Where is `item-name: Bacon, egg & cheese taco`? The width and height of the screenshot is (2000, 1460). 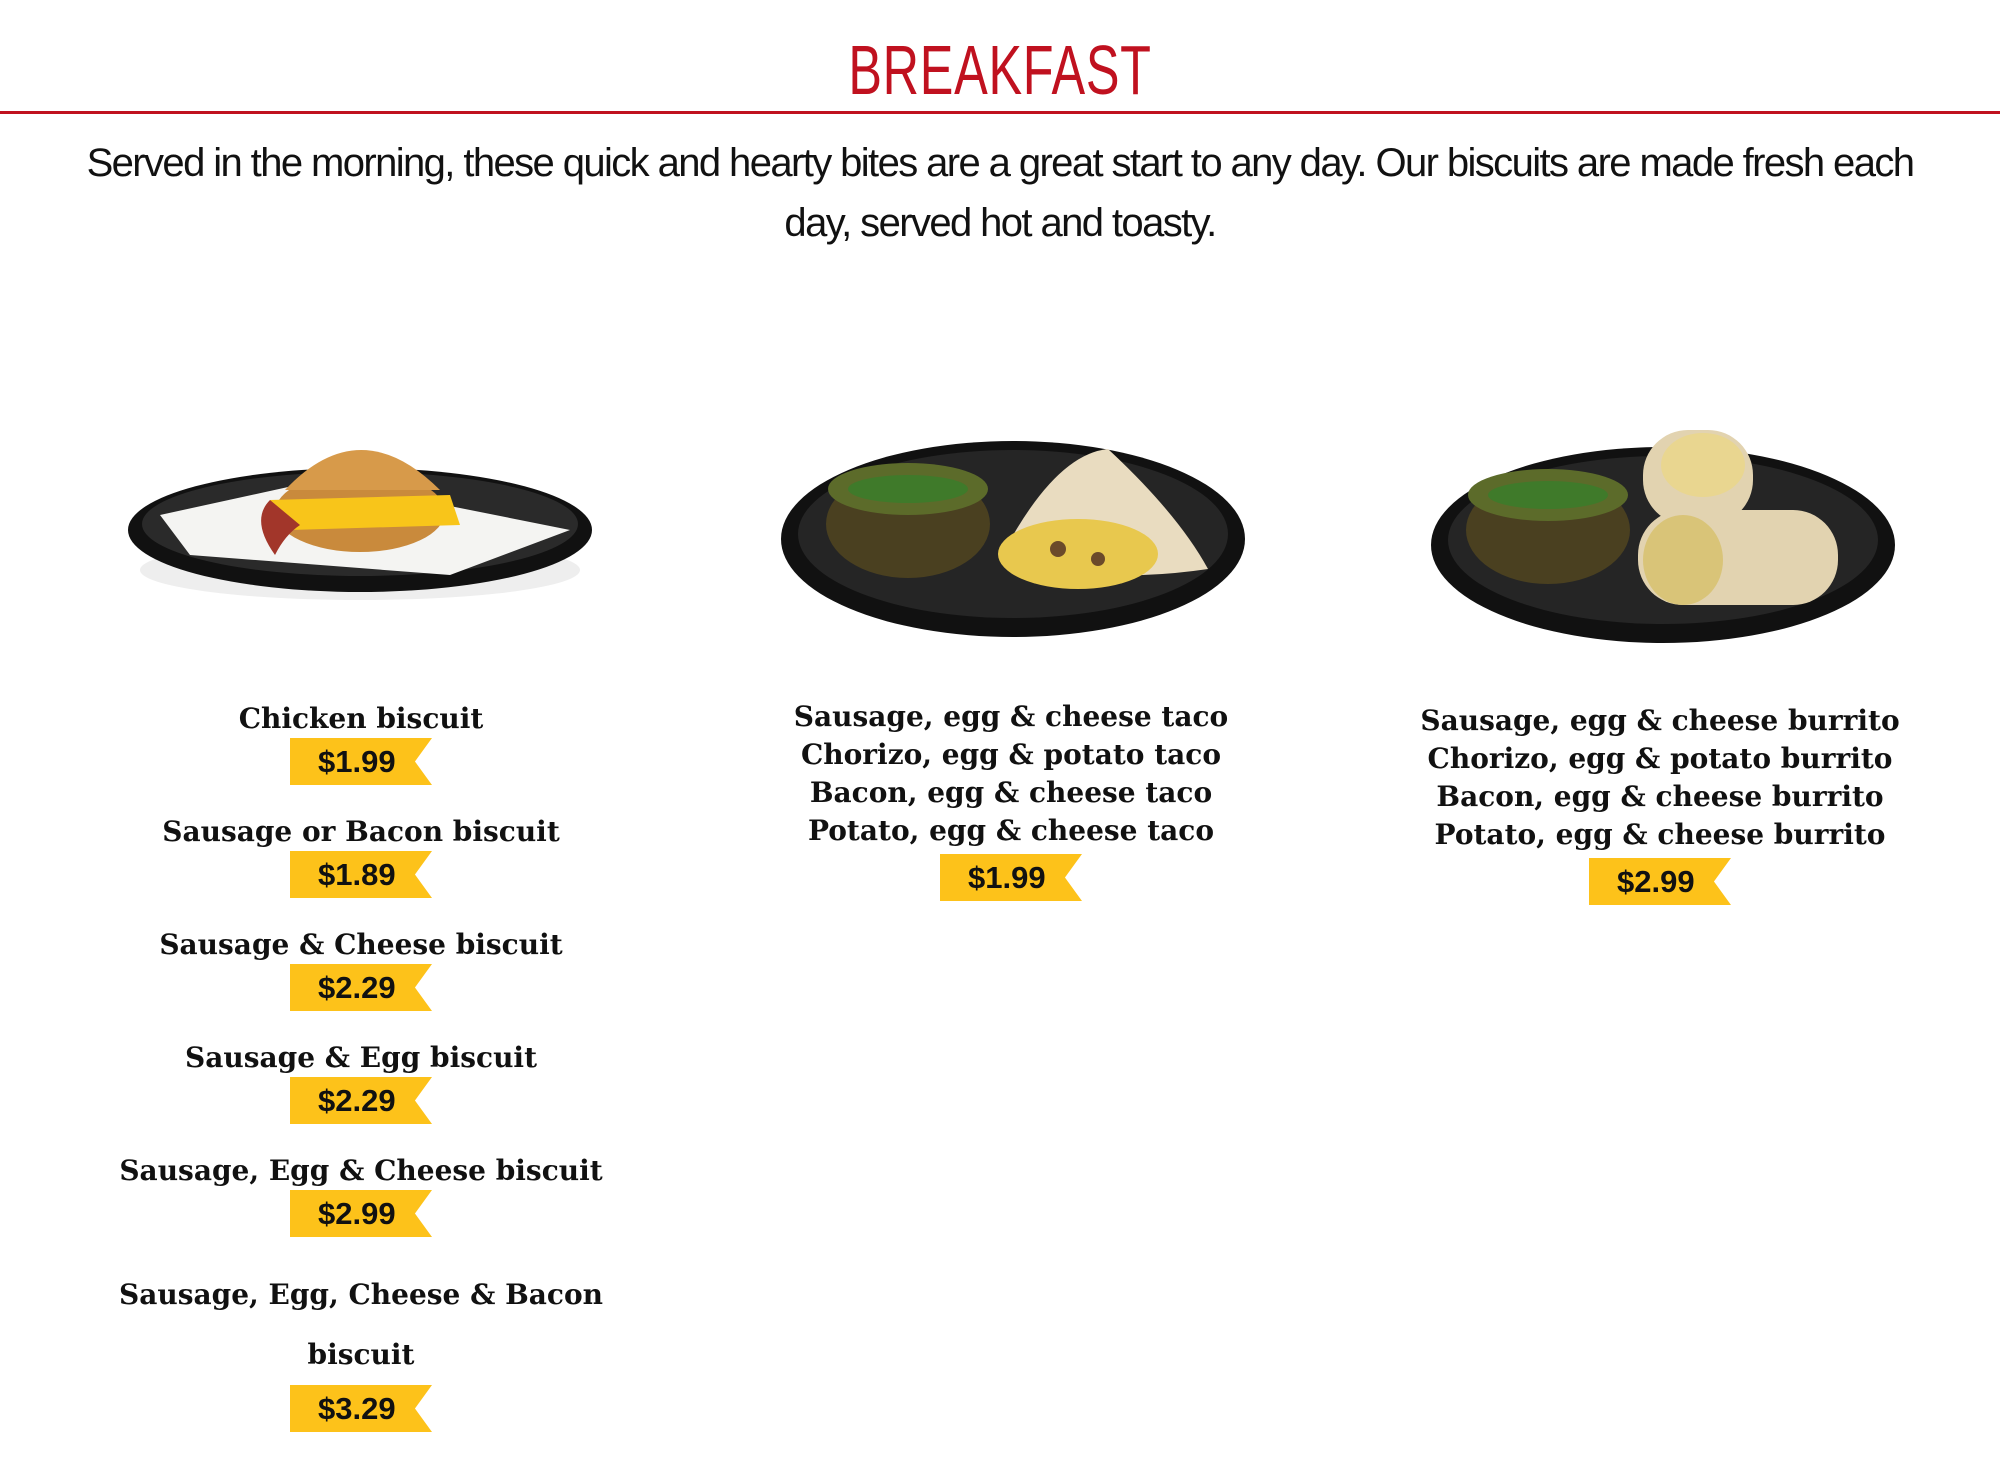 item-name: Bacon, egg & cheese taco is located at coordinates (1011, 792).